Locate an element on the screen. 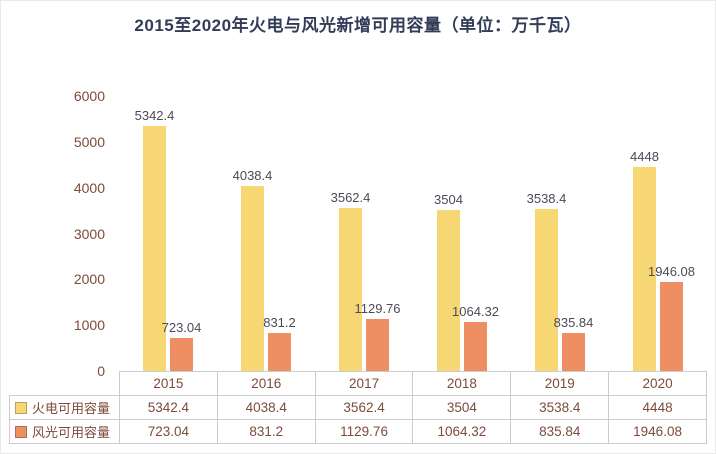 Image resolution: width=716 pixels, height=454 pixels. series-label-cell: 火电可用容量 is located at coordinates (64, 407).